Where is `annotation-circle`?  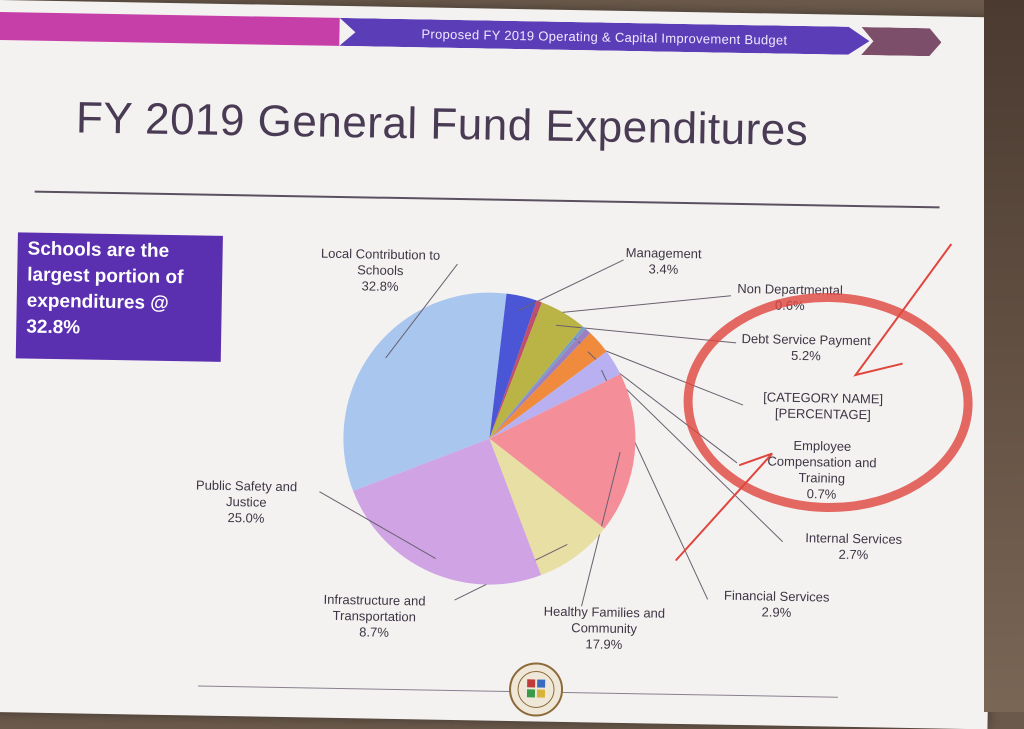 annotation-circle is located at coordinates (828, 403).